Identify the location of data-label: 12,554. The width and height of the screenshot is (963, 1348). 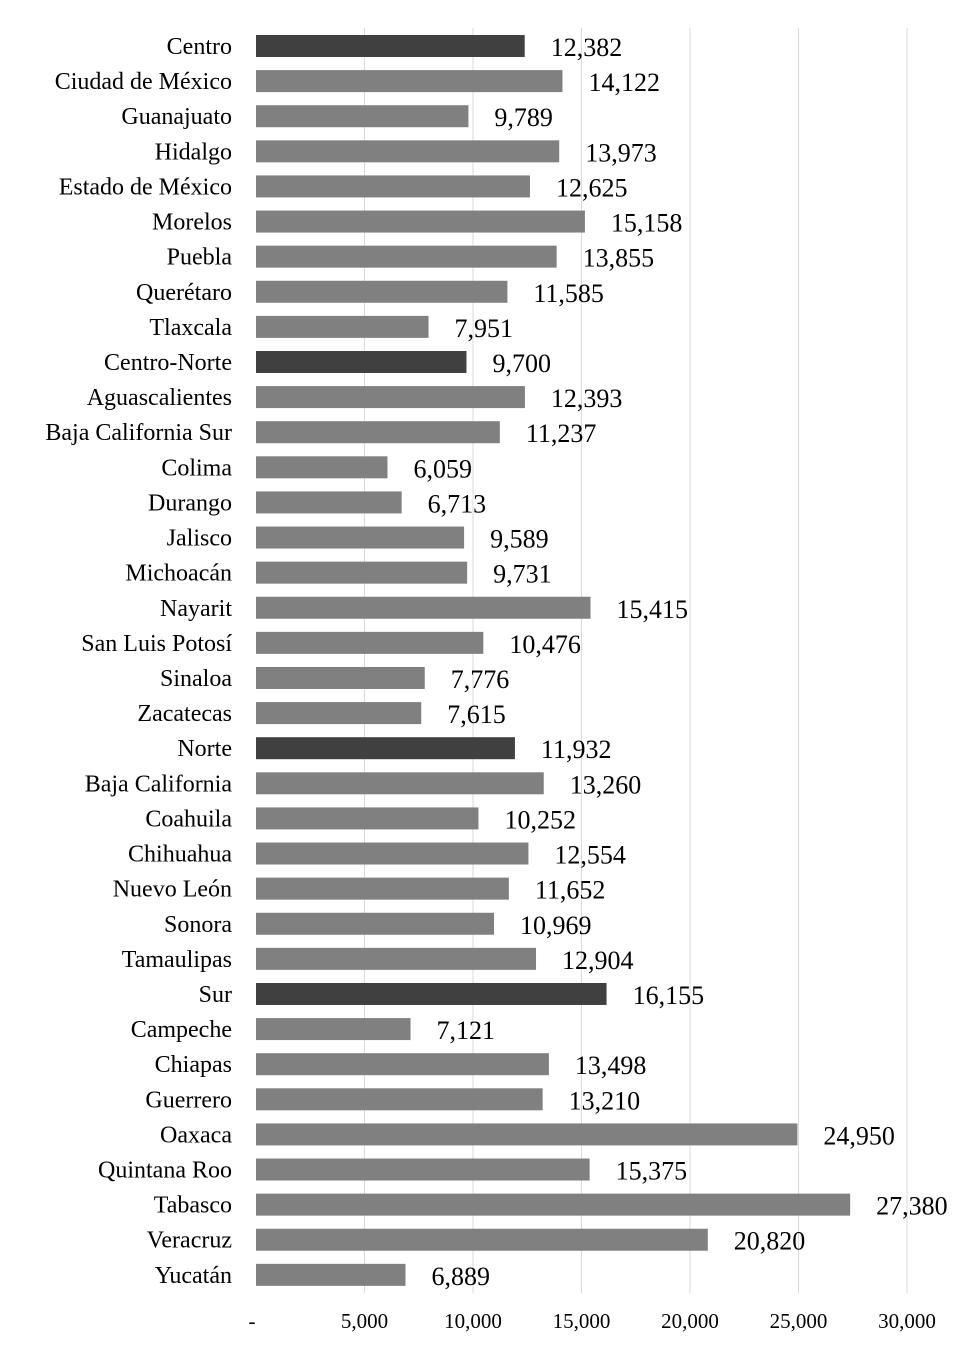
(590, 855).